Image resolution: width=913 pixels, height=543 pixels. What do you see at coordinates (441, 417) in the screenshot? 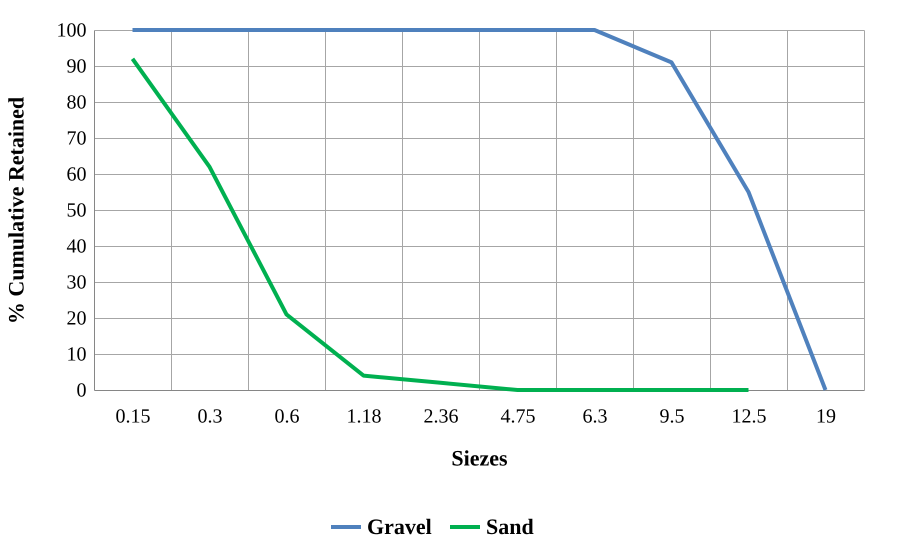
I see `x-tick-label: 2.36` at bounding box center [441, 417].